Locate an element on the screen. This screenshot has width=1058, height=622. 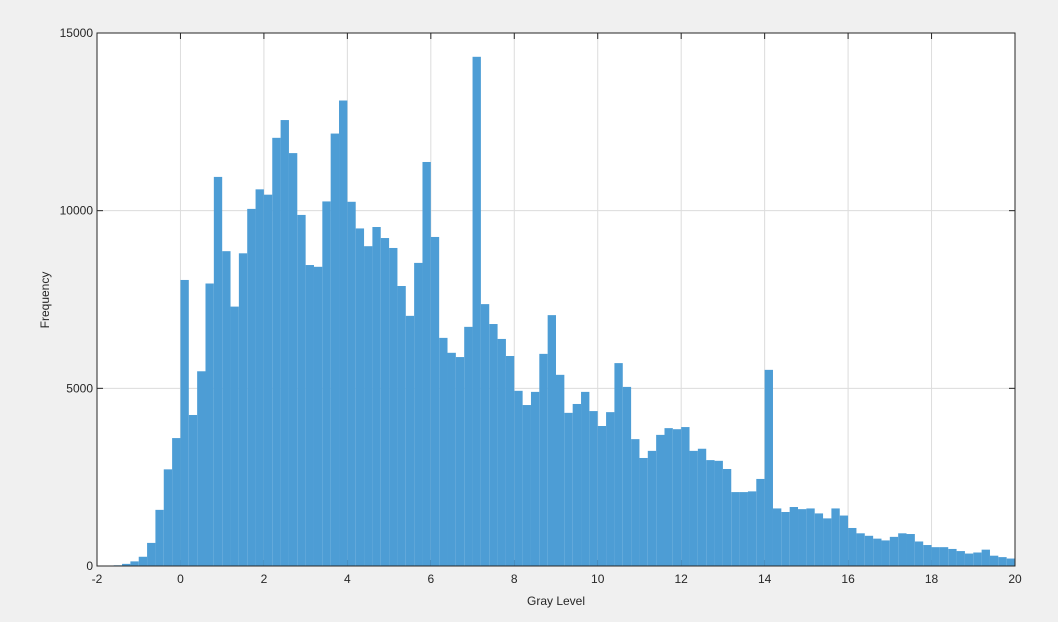
x-tick-label: 14 is located at coordinates (765, 579).